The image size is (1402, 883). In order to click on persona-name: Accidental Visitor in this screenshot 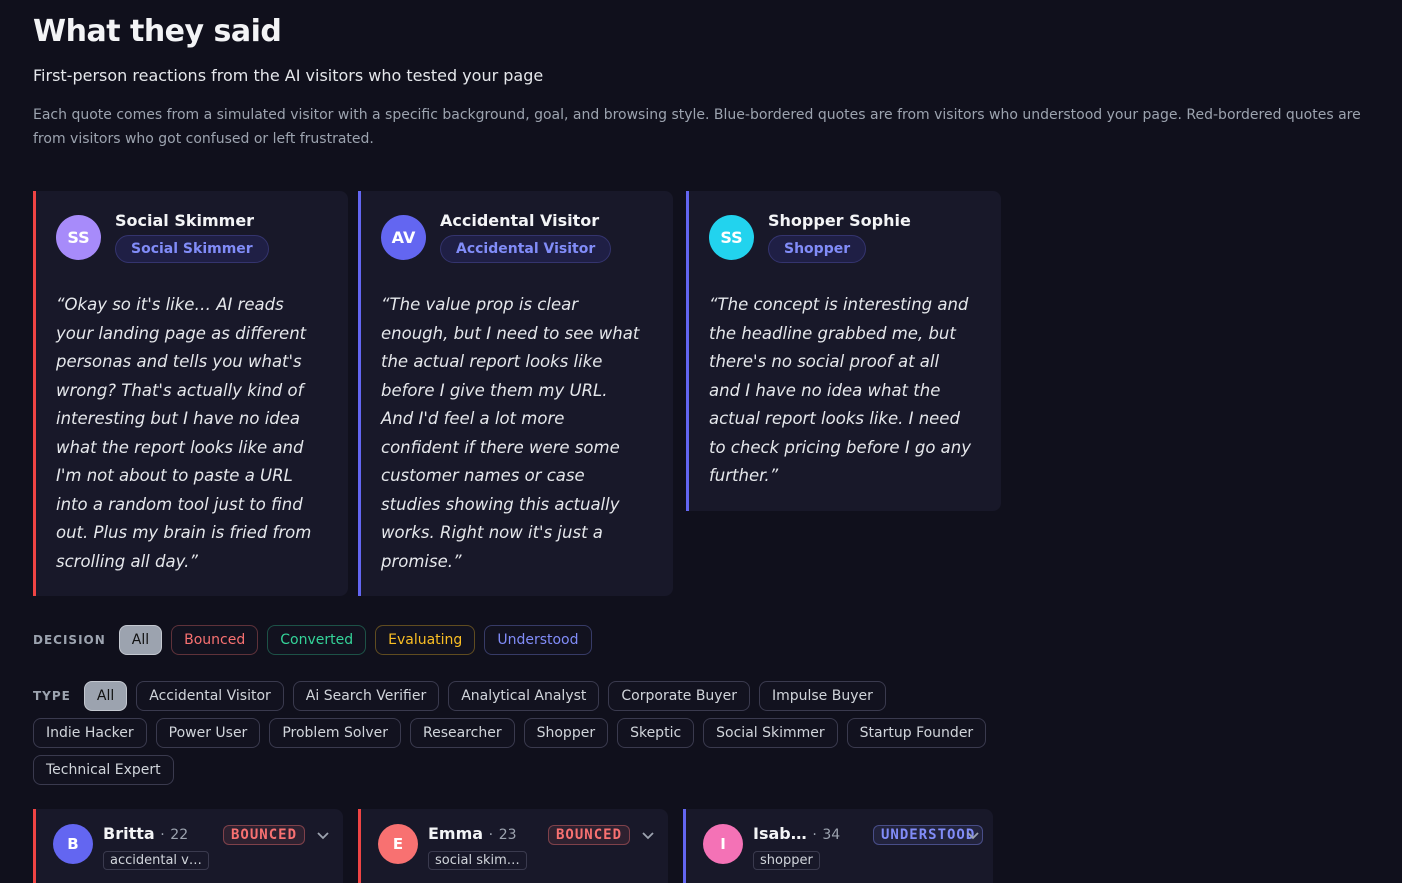, I will do `click(520, 220)`.